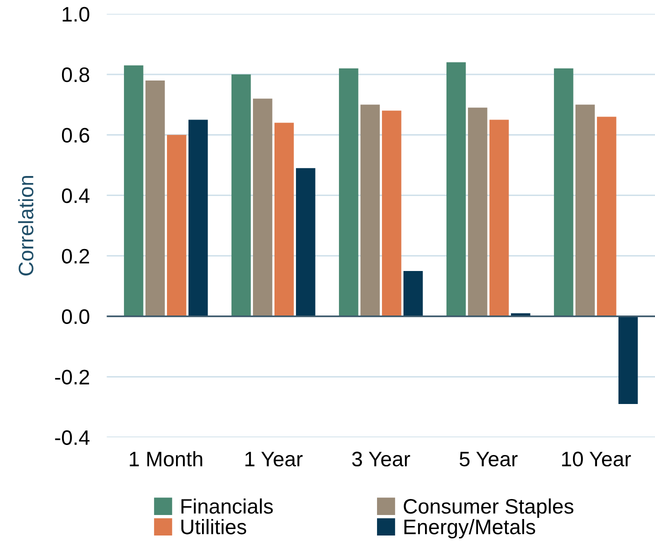 The width and height of the screenshot is (655, 557). I want to click on legend-label: Consumer Staples, so click(489, 508).